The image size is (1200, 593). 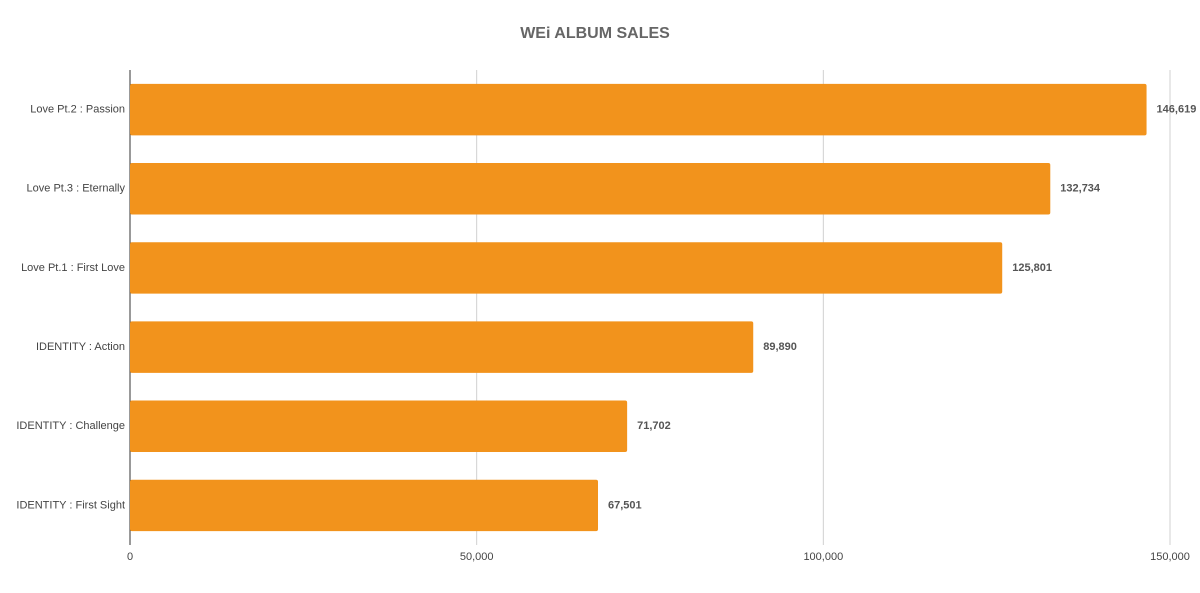 What do you see at coordinates (76, 189) in the screenshot?
I see `y-tick-label: Love Pt.3 : Eternally` at bounding box center [76, 189].